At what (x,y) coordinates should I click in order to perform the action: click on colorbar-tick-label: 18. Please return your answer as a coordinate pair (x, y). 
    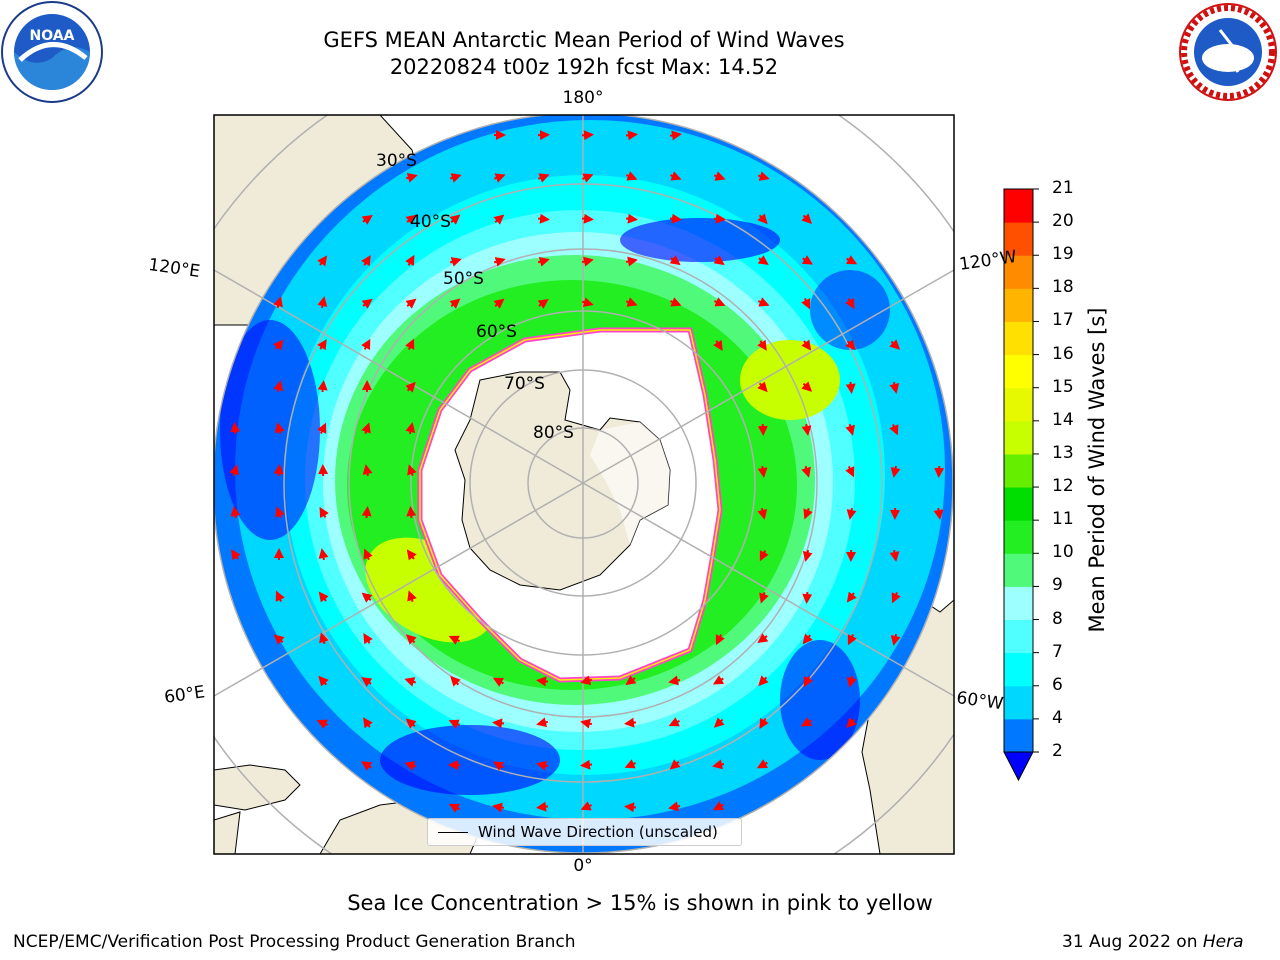
    Looking at the image, I should click on (1063, 287).